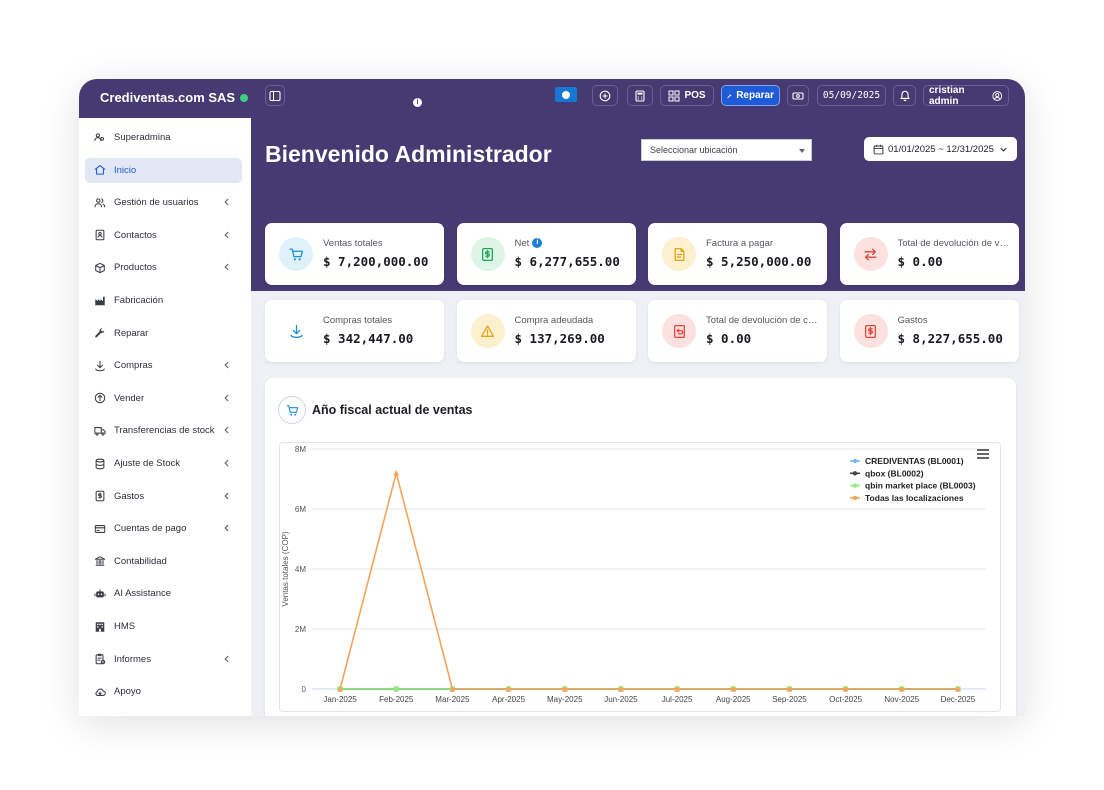 The width and height of the screenshot is (1104, 790). Describe the element at coordinates (244, 97) in the screenshot. I see `online-status-dot` at that location.